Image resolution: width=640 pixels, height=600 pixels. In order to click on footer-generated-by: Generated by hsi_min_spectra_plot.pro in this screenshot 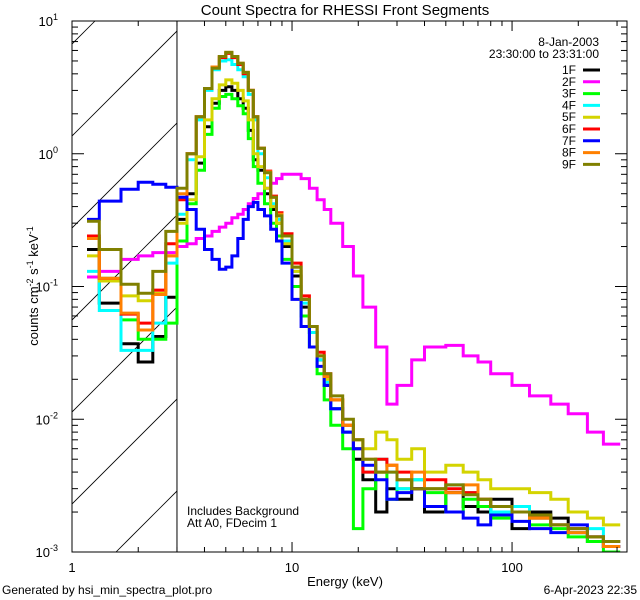, I will do `click(107, 590)`.